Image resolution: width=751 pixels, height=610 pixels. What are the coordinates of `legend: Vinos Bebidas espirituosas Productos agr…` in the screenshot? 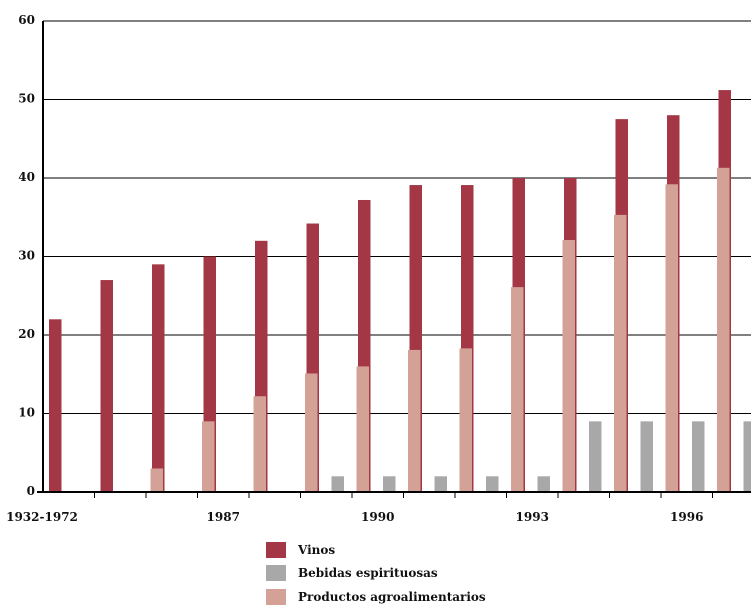 It's located at (376, 573).